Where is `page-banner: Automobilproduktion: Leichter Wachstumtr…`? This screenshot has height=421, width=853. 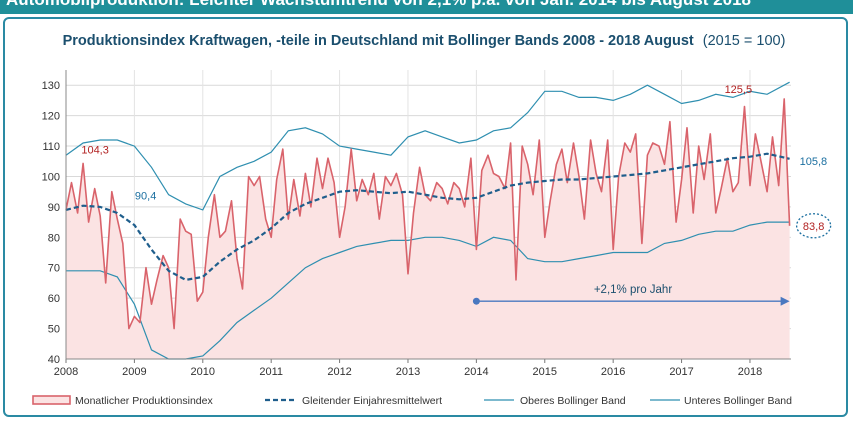 page-banner: Automobilproduktion: Leichter Wachstumtr… is located at coordinates (426, 7).